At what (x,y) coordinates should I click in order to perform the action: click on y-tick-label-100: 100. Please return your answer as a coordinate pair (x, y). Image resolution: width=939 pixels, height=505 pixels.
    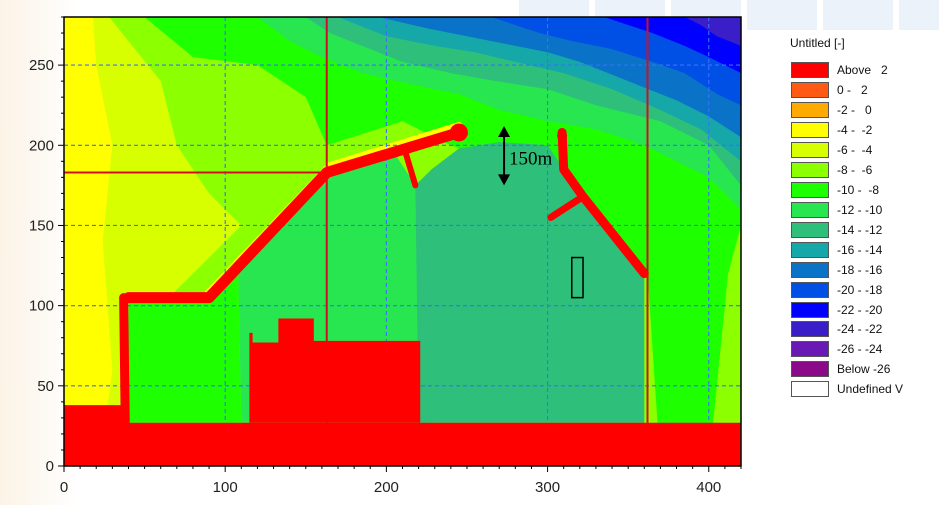
    Looking at the image, I should click on (41, 306).